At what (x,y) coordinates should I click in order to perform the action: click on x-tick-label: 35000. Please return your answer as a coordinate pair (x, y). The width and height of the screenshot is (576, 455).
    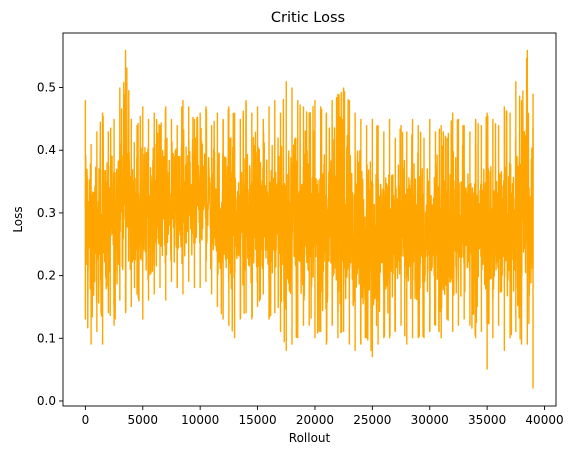
    Looking at the image, I should click on (487, 420).